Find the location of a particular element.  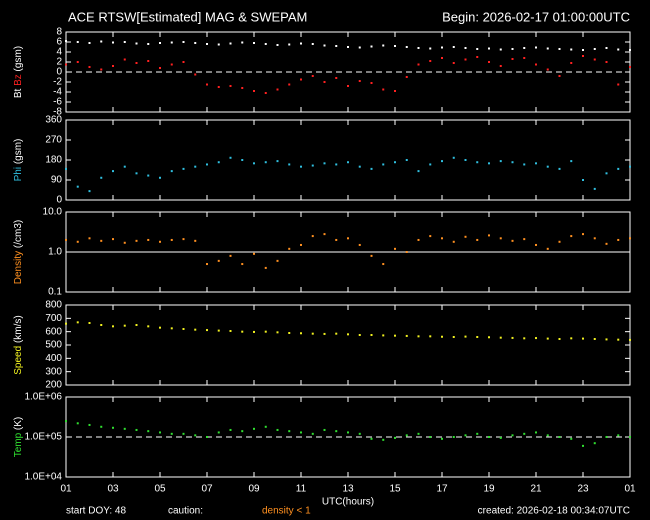

panel-frame is located at coordinates (348, 160).